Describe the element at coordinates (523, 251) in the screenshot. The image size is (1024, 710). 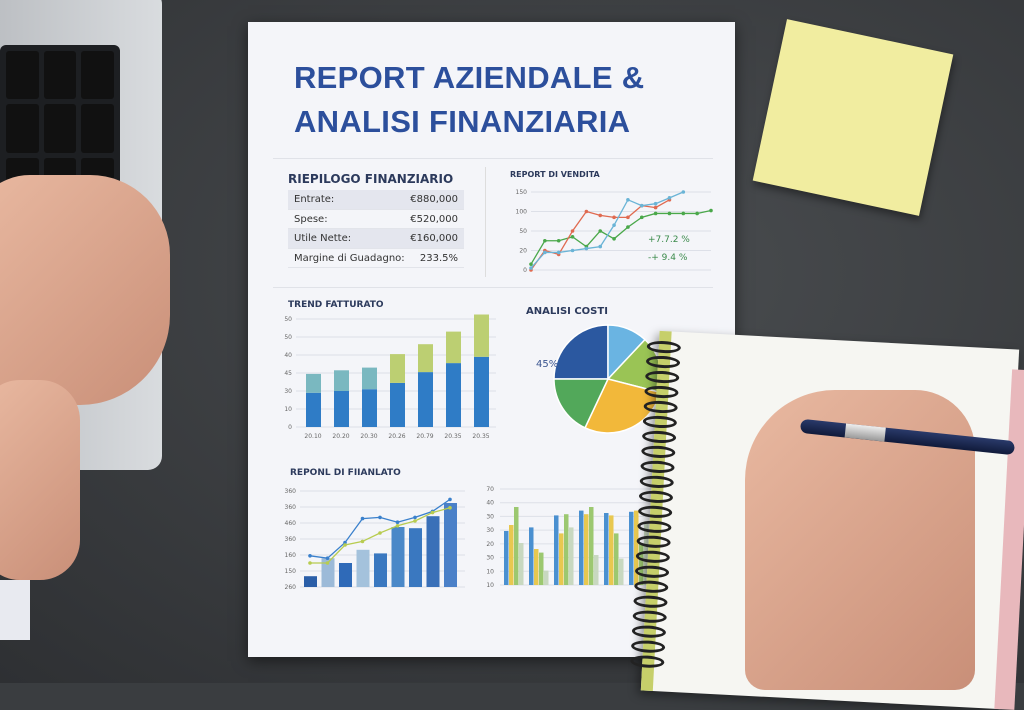
I see `y-tick-label: 20` at that location.